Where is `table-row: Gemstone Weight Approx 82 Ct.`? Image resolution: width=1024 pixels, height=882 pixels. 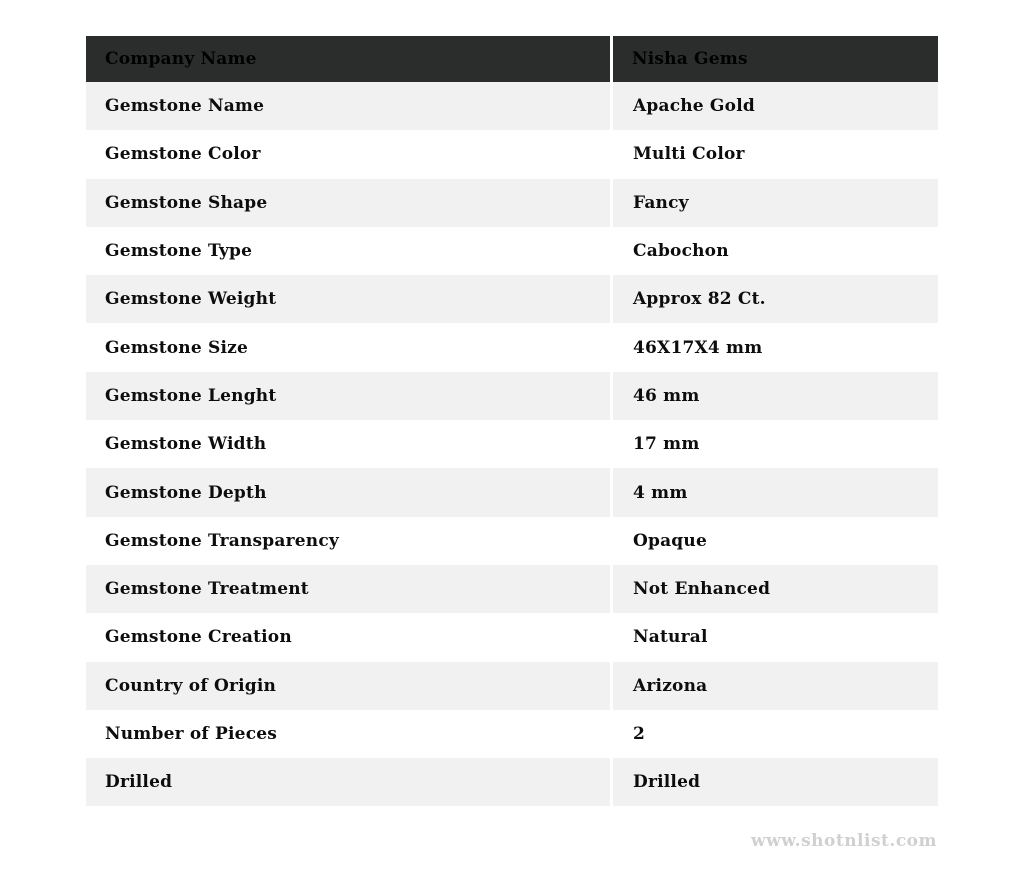
table-row: Gemstone Weight Approx 82 Ct. is located at coordinates (512, 299).